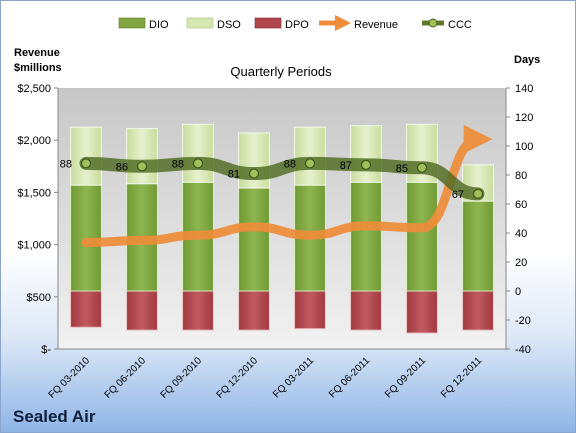 This screenshot has height=433, width=576. I want to click on x-tick-label: FQ 03-2011, so click(293, 377).